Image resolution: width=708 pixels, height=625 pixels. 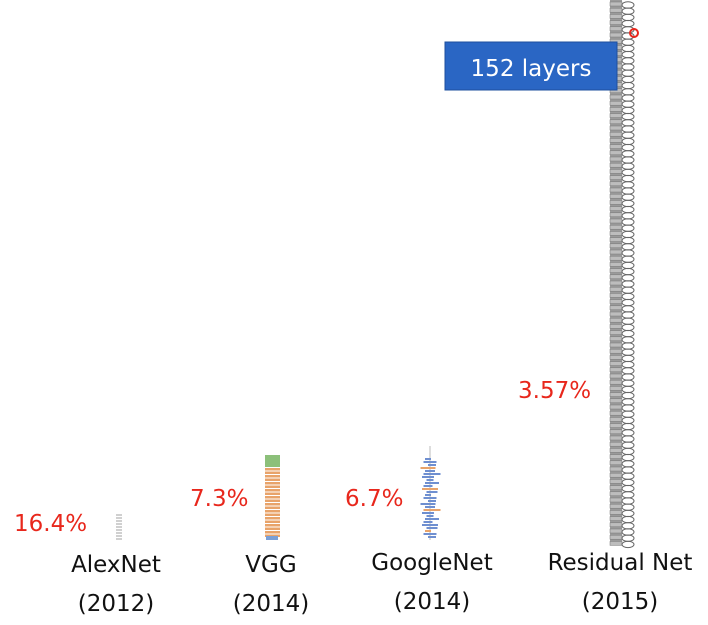 What do you see at coordinates (620, 602) in the screenshot?
I see `model-year: (2015)` at bounding box center [620, 602].